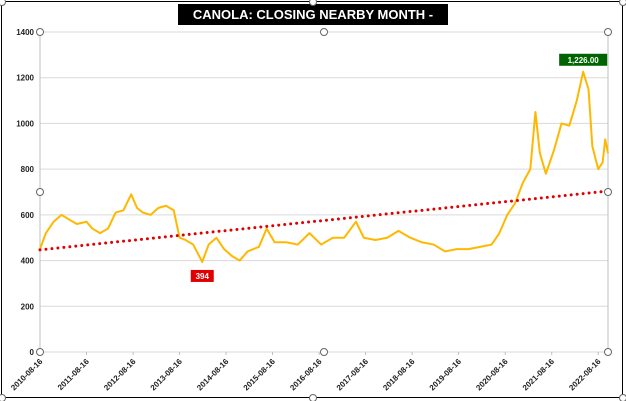  What do you see at coordinates (32, 352) in the screenshot?
I see `y-tick-label: 0` at bounding box center [32, 352].